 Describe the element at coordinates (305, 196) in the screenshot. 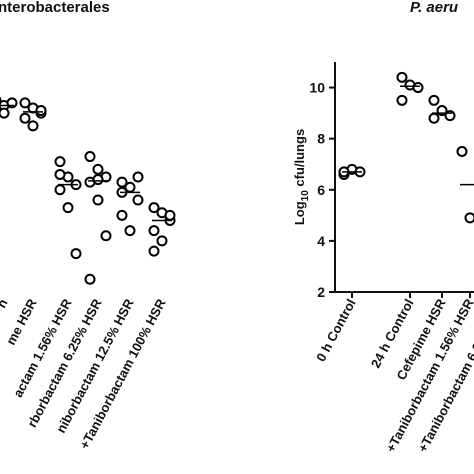

I see `y-axis-label-part: 10` at that location.